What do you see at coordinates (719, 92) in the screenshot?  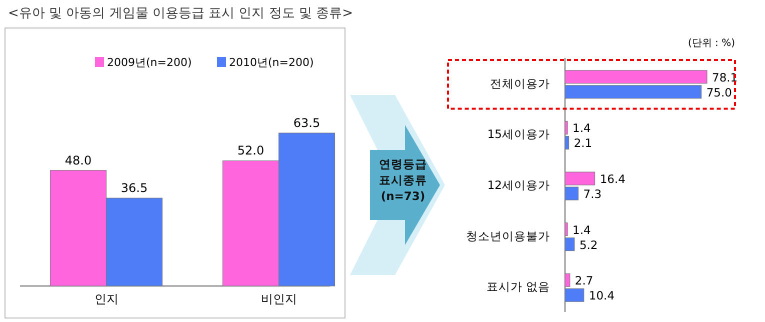 I see `data-label: 75.0` at bounding box center [719, 92].